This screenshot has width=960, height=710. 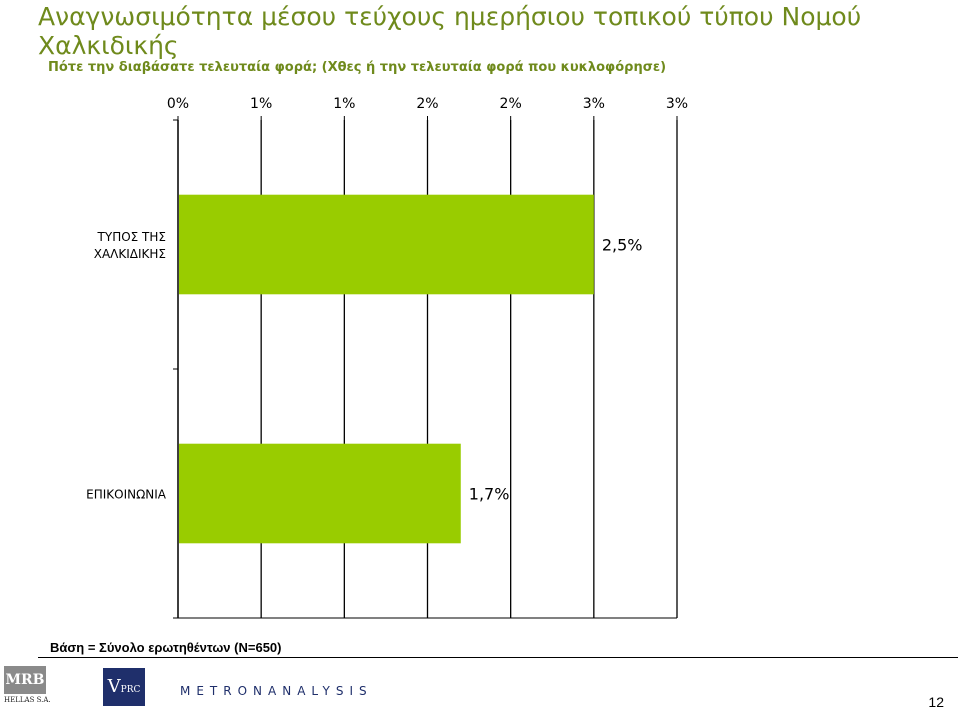 What do you see at coordinates (166, 647) in the screenshot?
I see `base-note: Βάση = Σύνολο ερωτηθέντων (N=650)` at bounding box center [166, 647].